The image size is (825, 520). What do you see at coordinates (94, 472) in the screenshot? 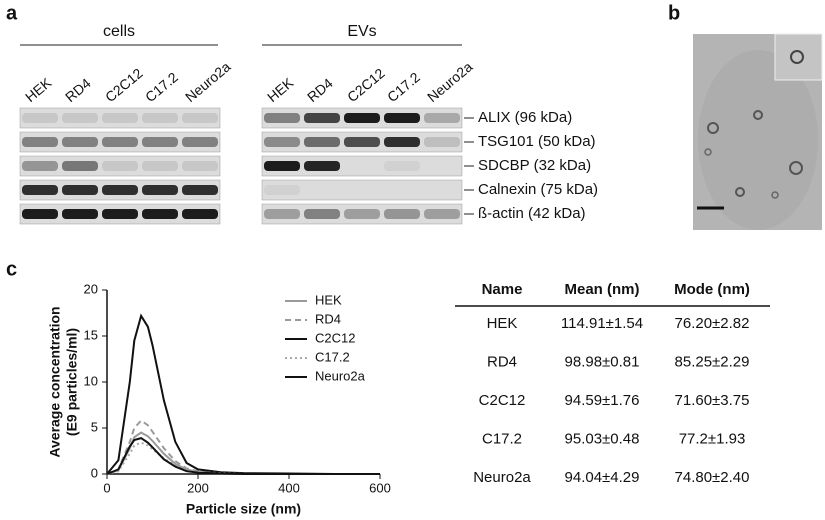
I see `y-tick-label: 0` at bounding box center [94, 472].